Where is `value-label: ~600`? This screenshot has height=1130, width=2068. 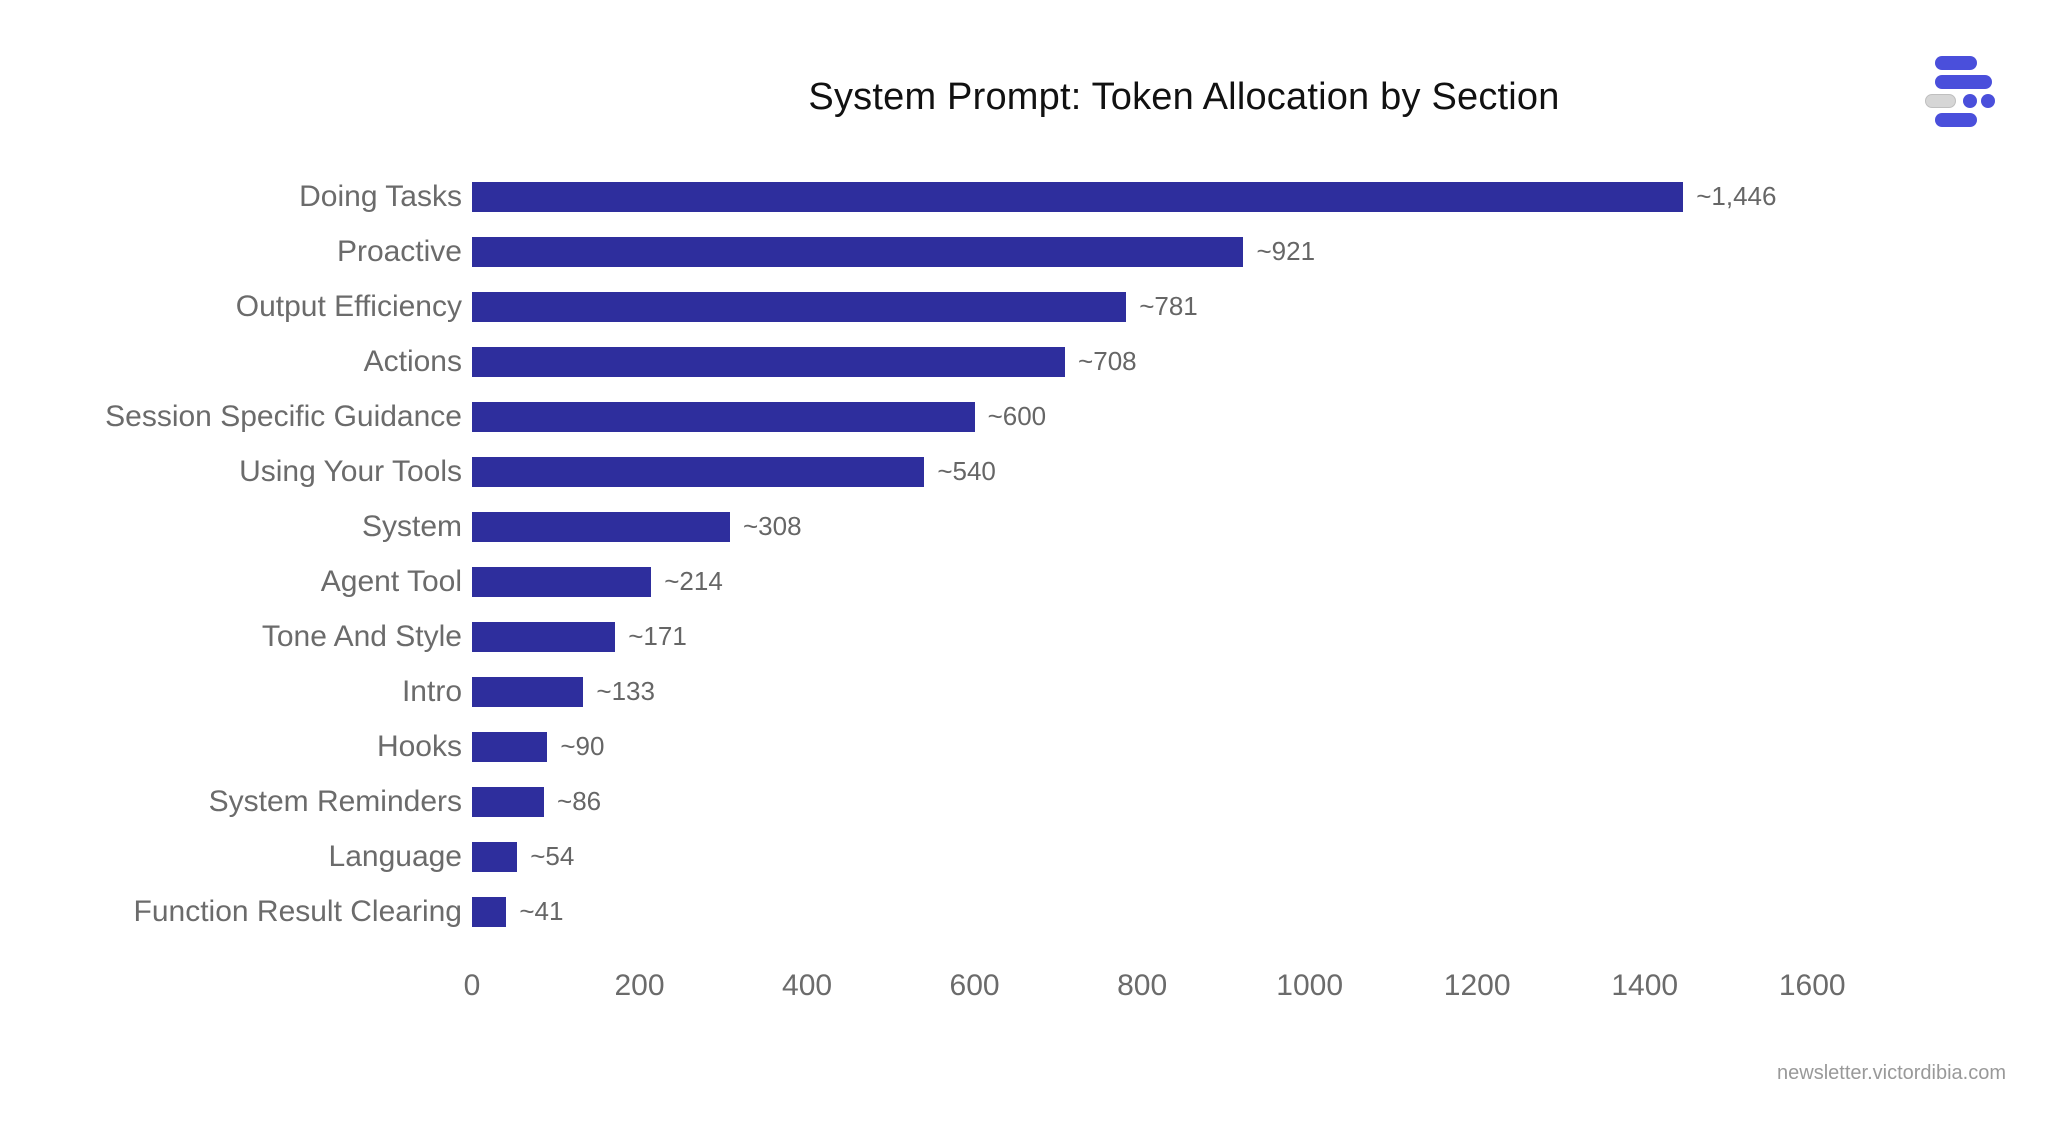 value-label: ~600 is located at coordinates (1017, 416).